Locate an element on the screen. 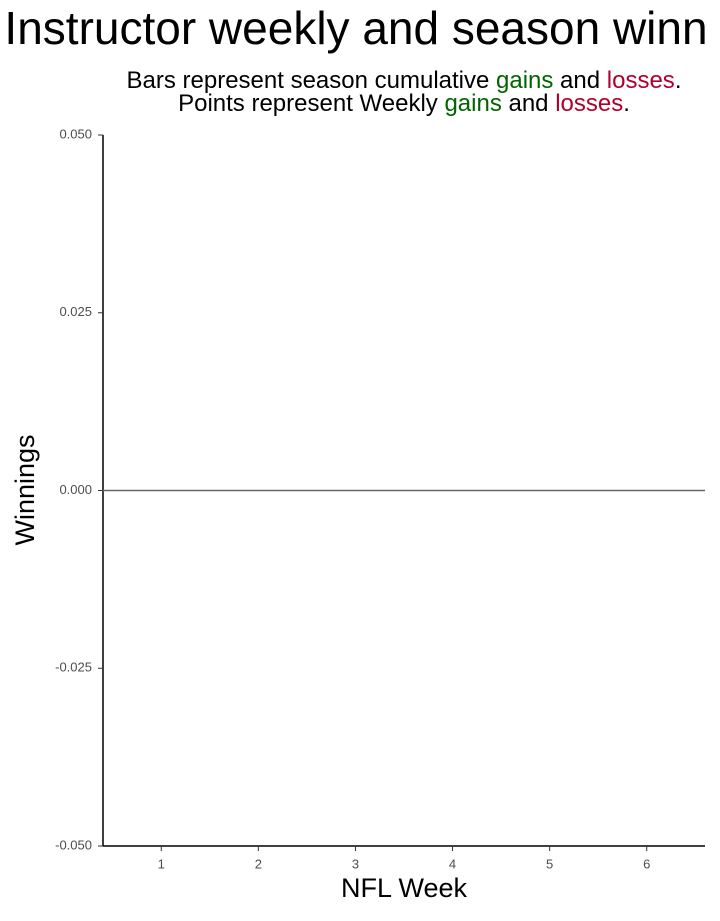 This screenshot has width=720, height=921. subtitle-segment: Points represent Weekly is located at coordinates (311, 103).